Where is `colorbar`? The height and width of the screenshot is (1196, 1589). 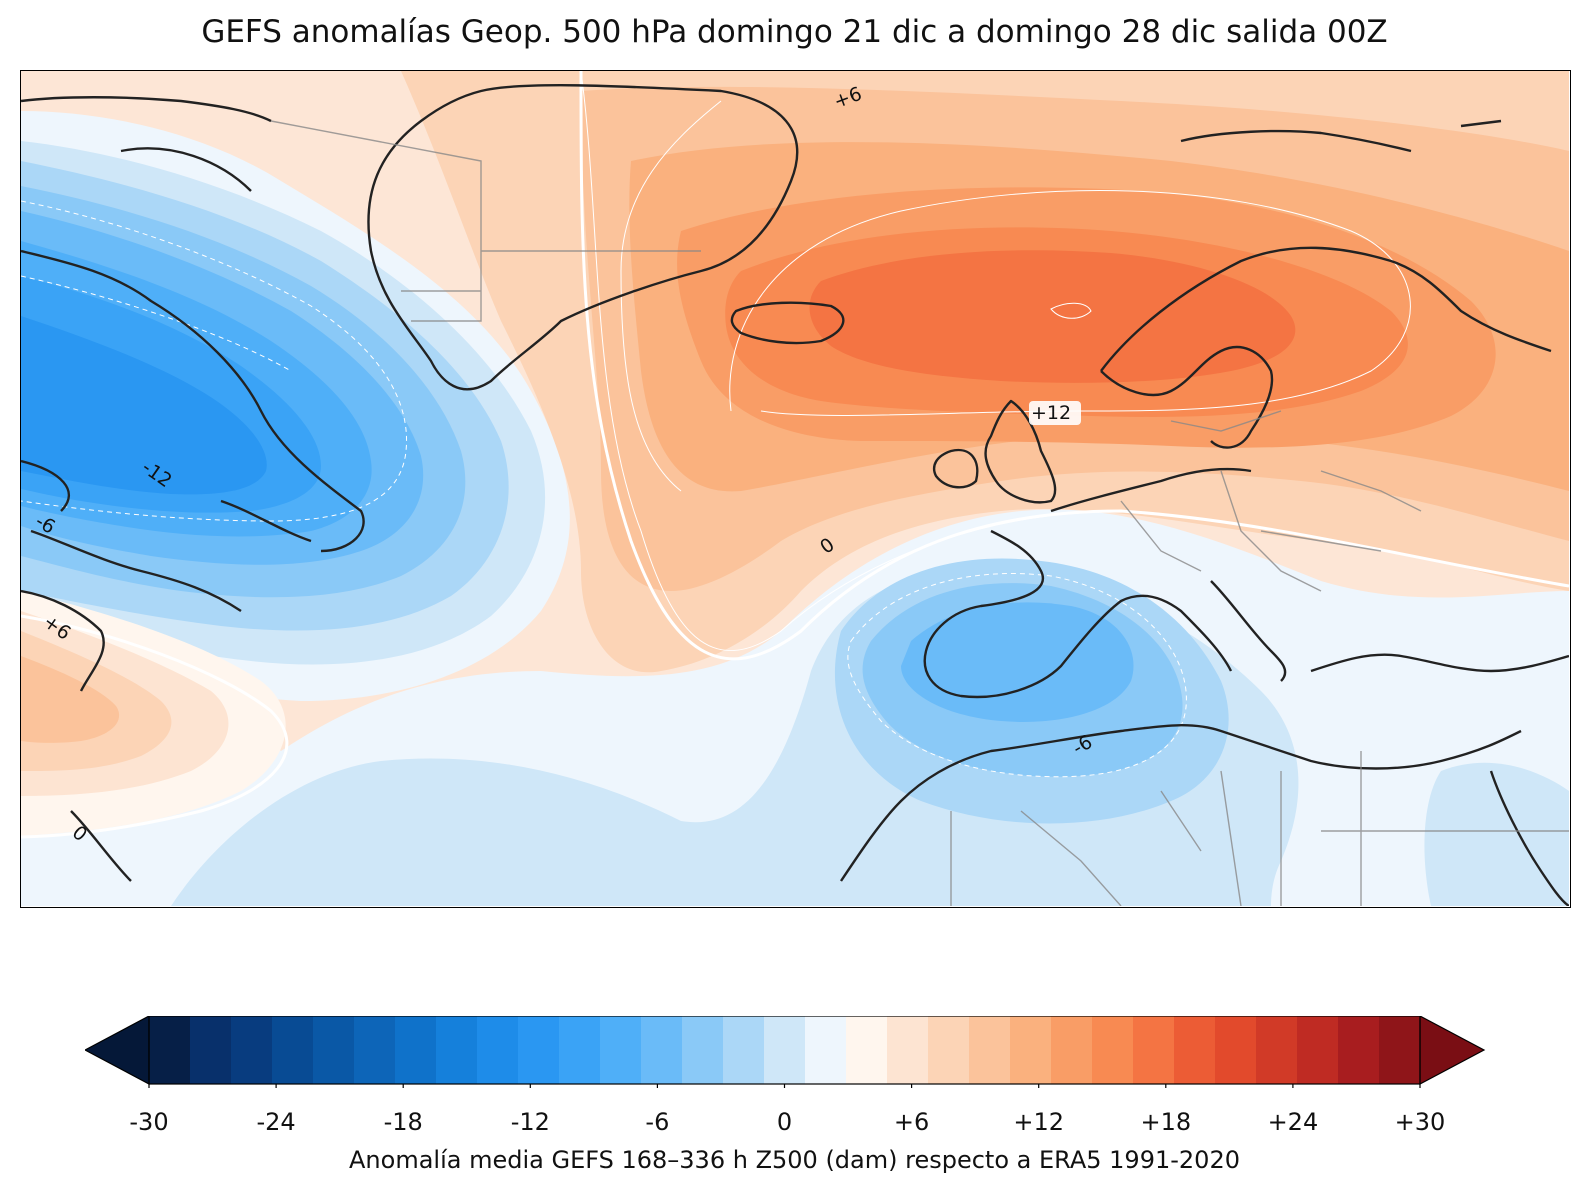
colorbar is located at coordinates (785, 1052).